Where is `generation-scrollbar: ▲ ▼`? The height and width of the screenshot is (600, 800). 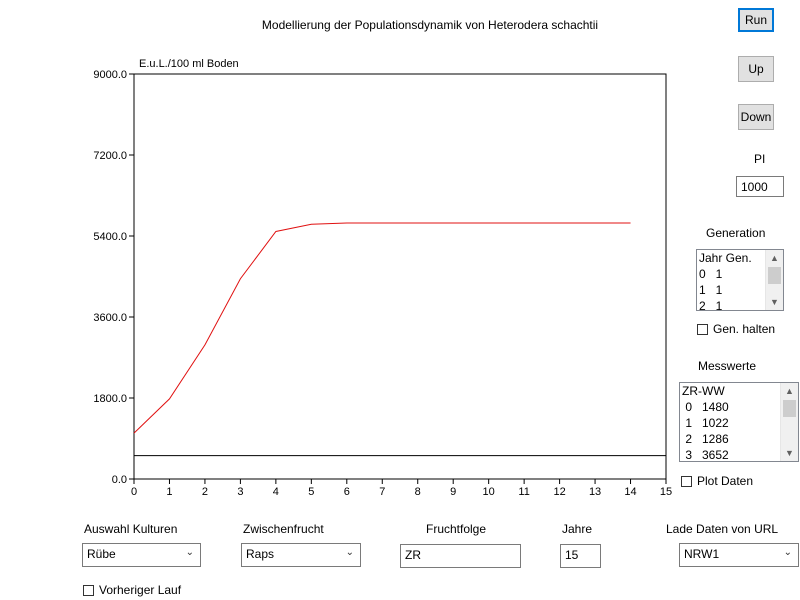 generation-scrollbar: ▲ ▼ is located at coordinates (774, 280).